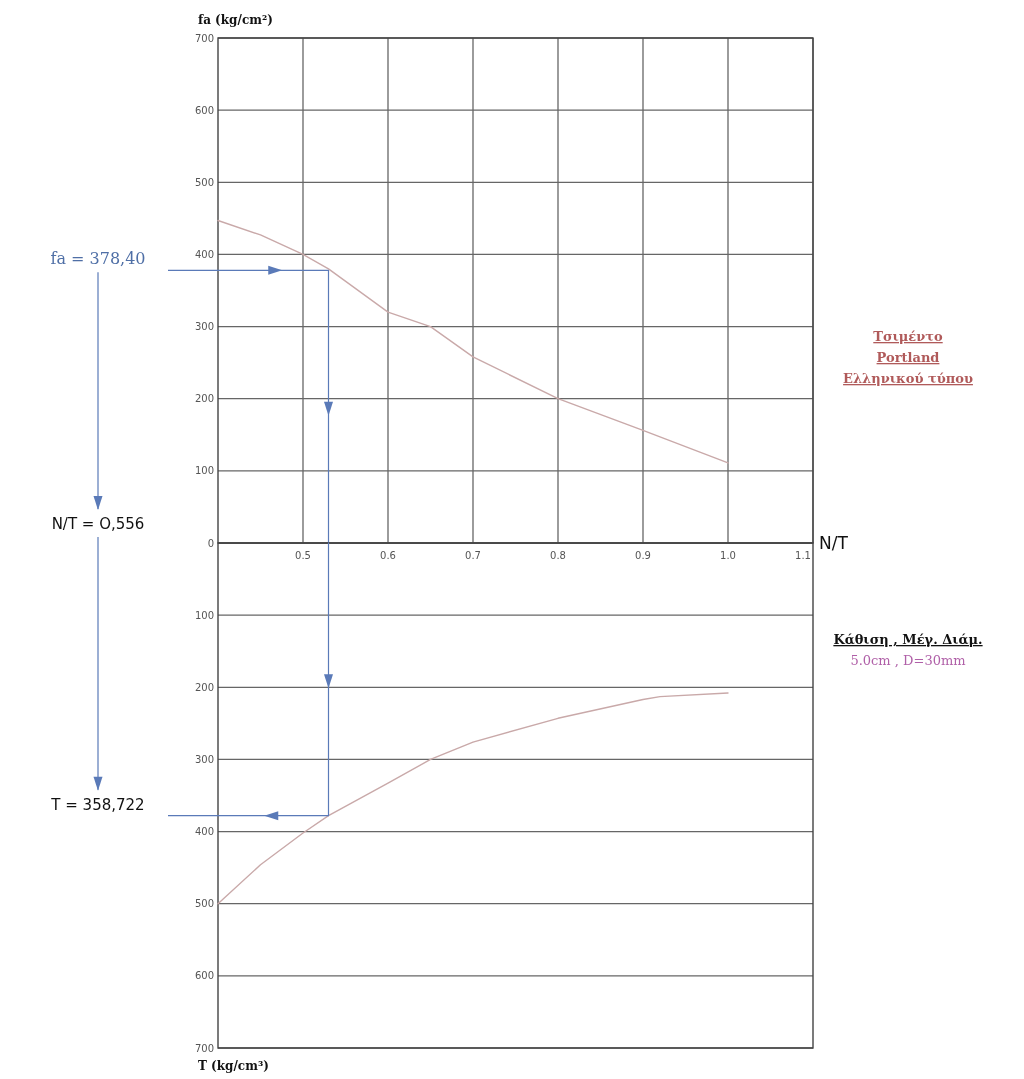 The image size is (1024, 1079). What do you see at coordinates (908, 357) in the screenshot?
I see `text: Portland` at bounding box center [908, 357].